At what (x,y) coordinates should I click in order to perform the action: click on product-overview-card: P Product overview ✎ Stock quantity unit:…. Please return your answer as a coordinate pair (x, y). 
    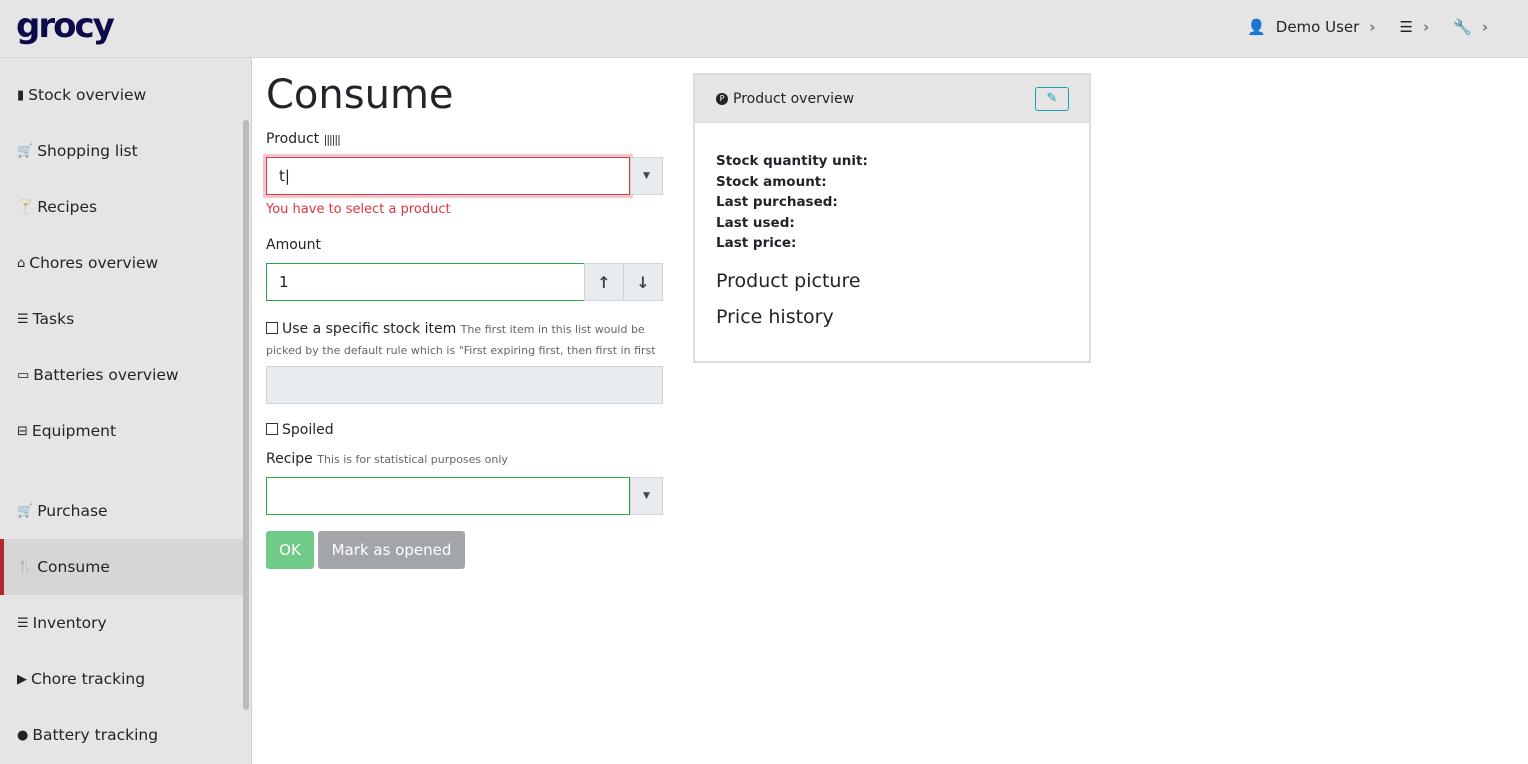
    Looking at the image, I should click on (892, 218).